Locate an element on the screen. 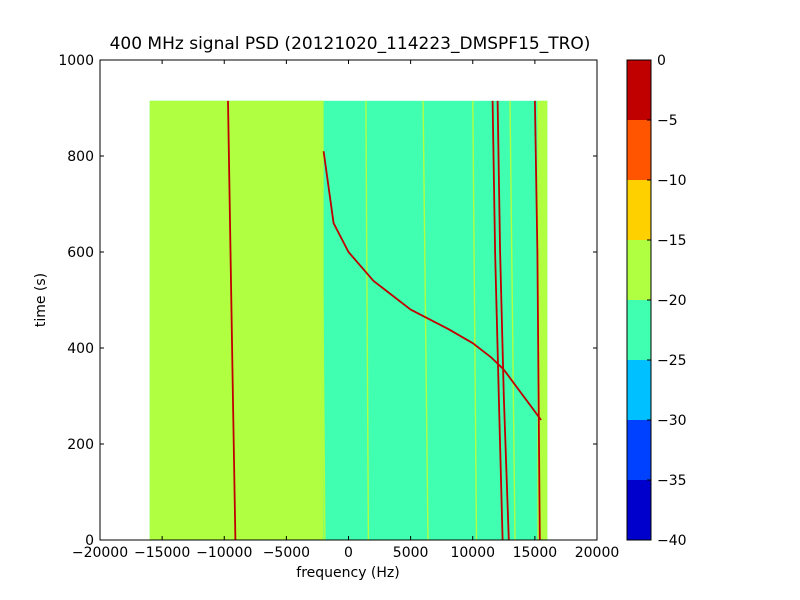 Image resolution: width=800 pixels, height=600 pixels. x-tick-label: 0 is located at coordinates (348, 553).